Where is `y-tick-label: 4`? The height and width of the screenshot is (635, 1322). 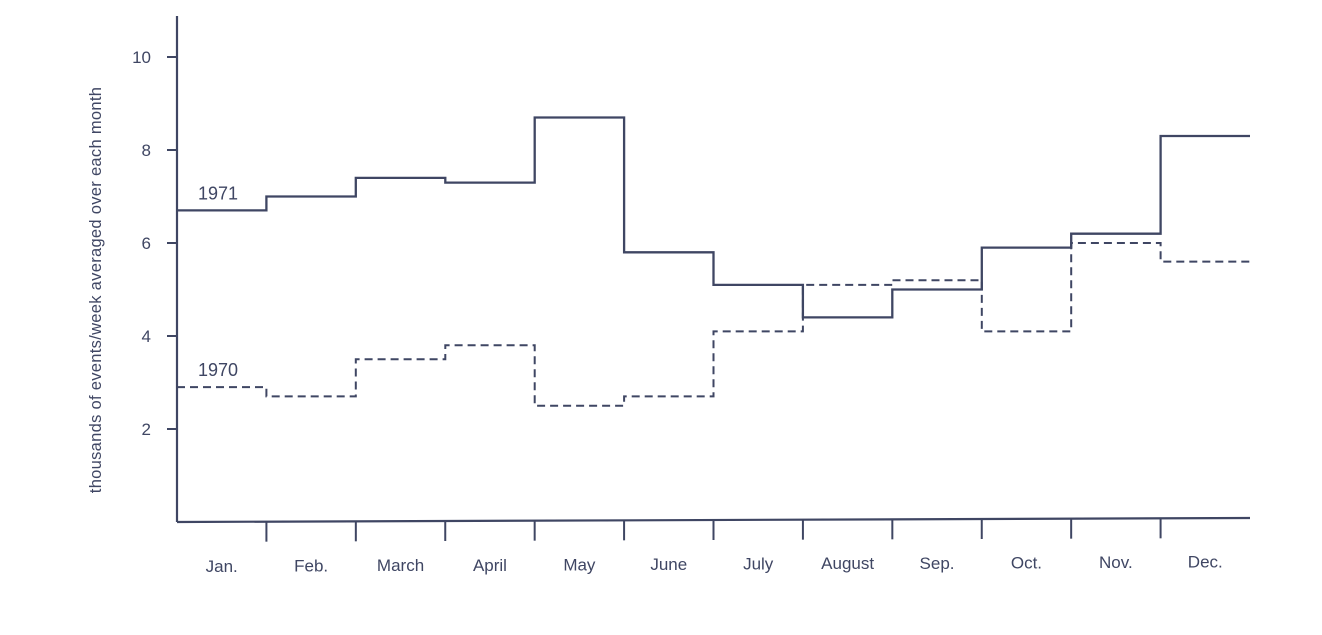
y-tick-label: 4 is located at coordinates (146, 336).